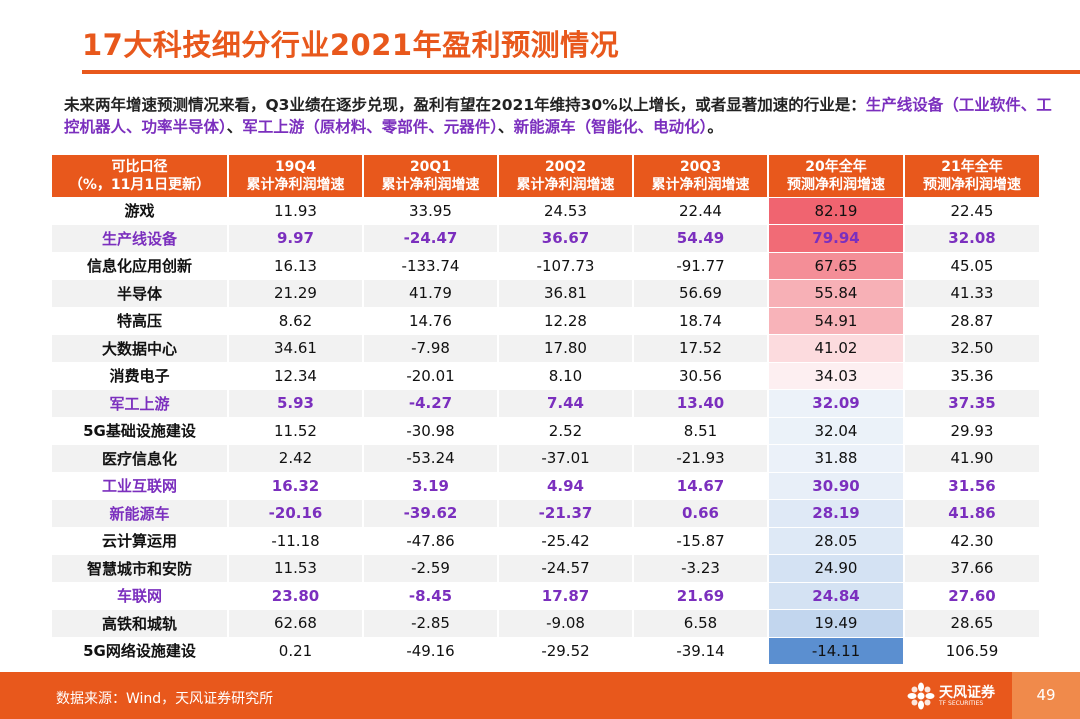  I want to click on value-20fy-forecast: 41.02, so click(836, 348).